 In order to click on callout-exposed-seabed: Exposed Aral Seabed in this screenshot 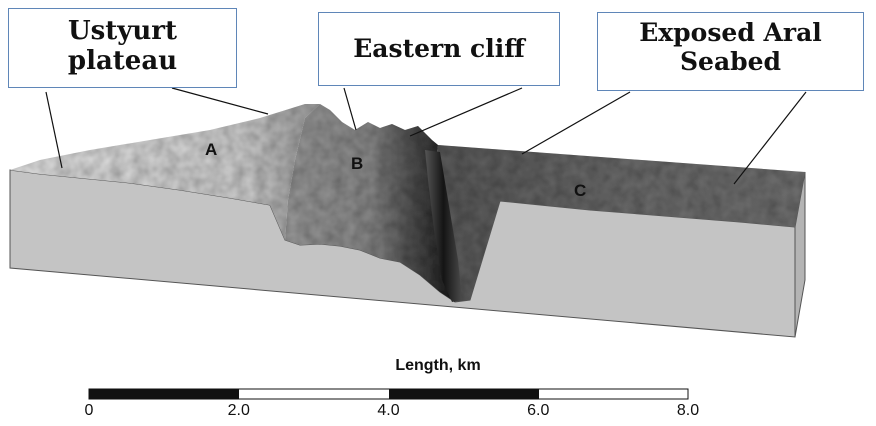, I will do `click(730, 51)`.